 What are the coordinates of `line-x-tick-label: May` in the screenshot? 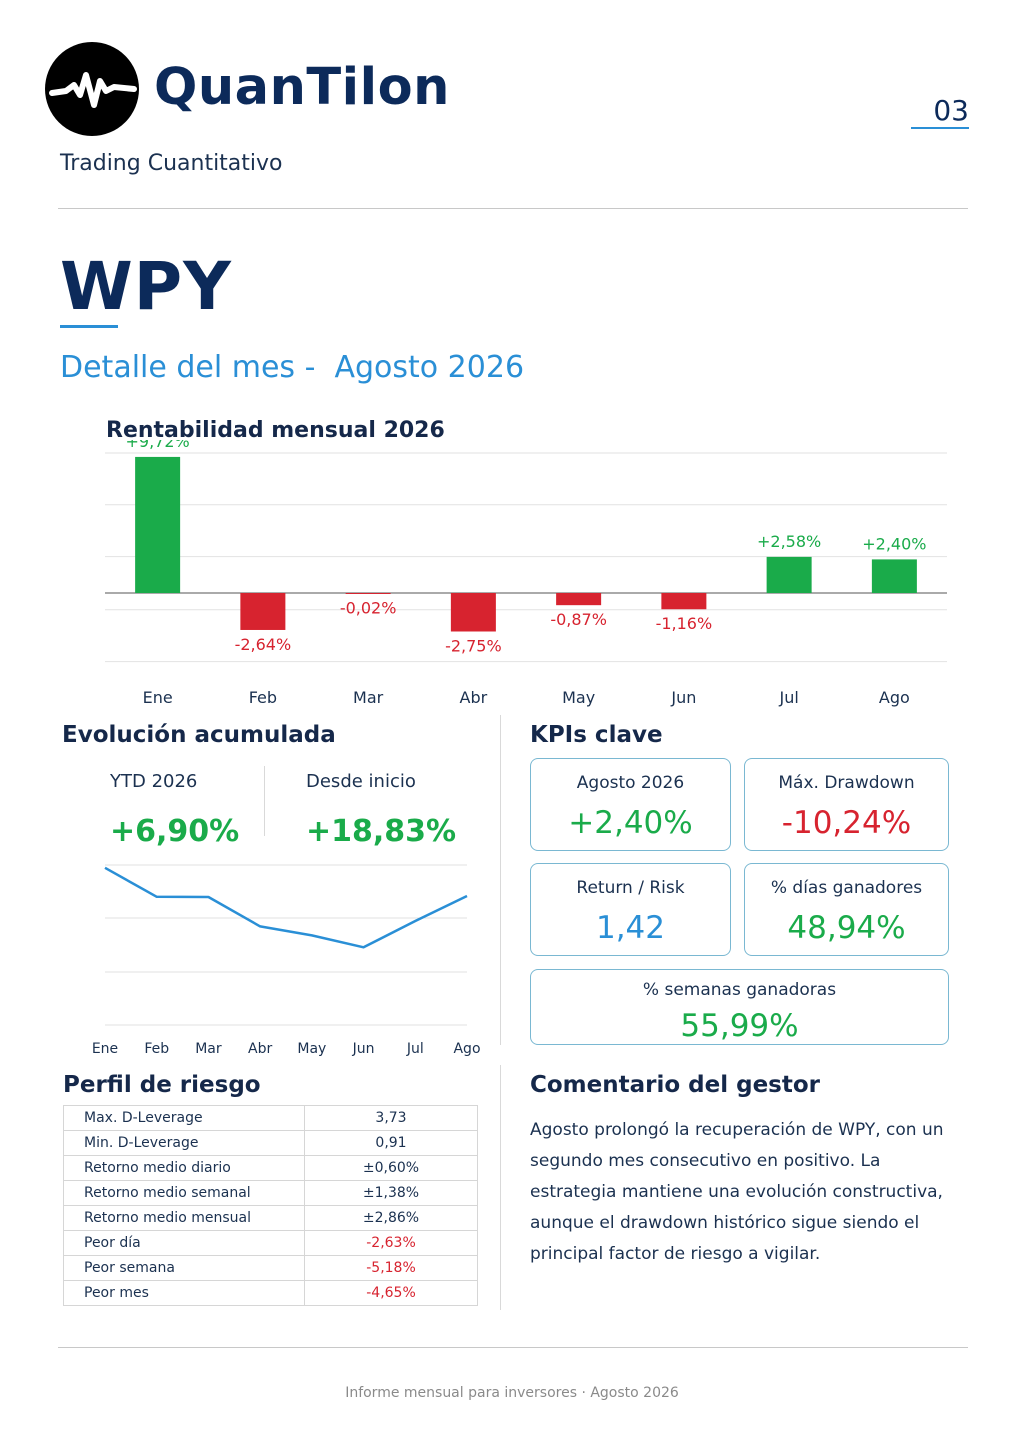 It's located at (311, 1049).